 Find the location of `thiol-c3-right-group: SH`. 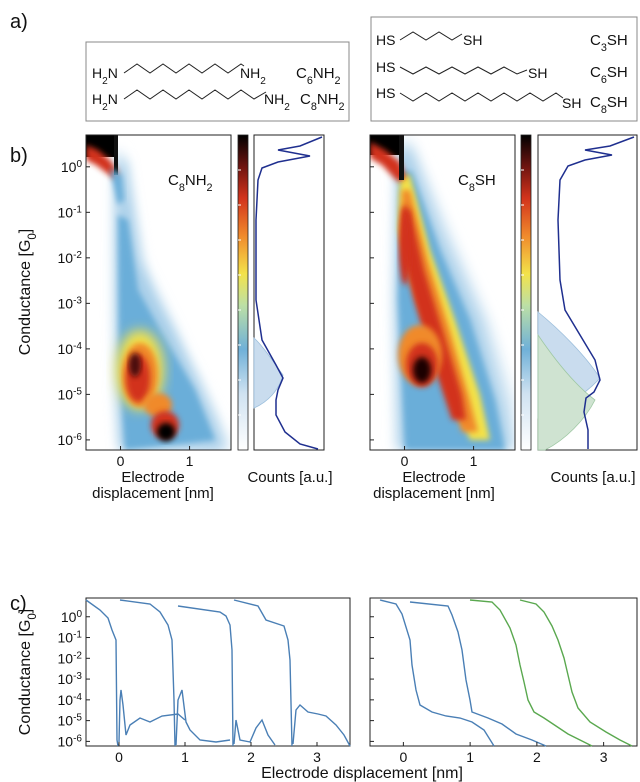

thiol-c3-right-group: SH is located at coordinates (472, 40).